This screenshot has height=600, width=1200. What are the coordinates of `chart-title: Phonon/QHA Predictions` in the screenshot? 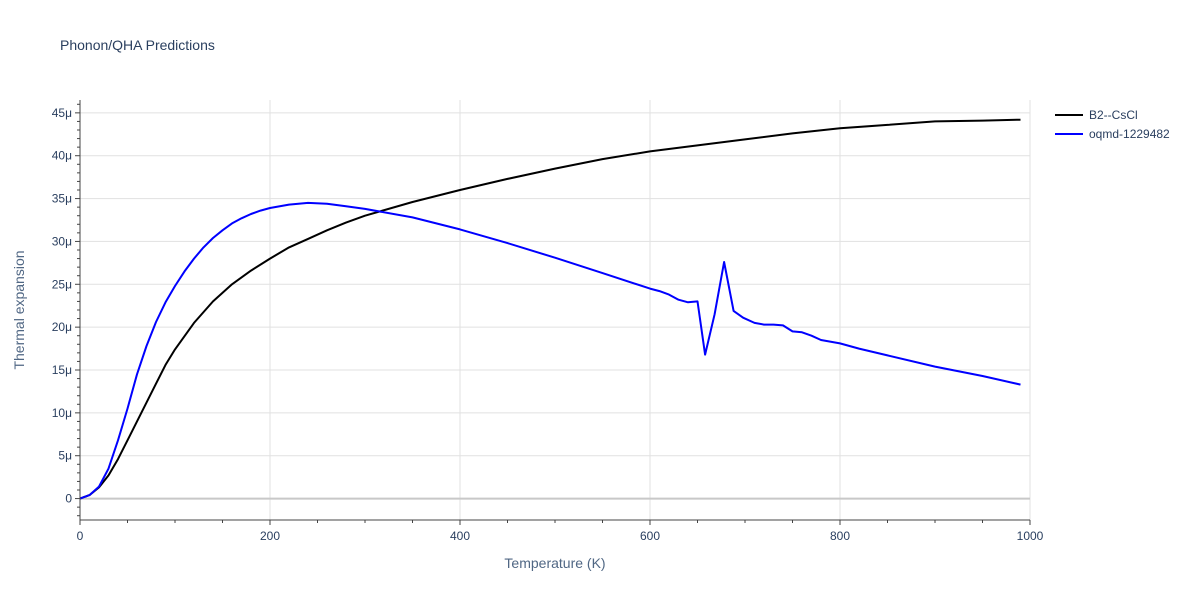 It's located at (137, 45).